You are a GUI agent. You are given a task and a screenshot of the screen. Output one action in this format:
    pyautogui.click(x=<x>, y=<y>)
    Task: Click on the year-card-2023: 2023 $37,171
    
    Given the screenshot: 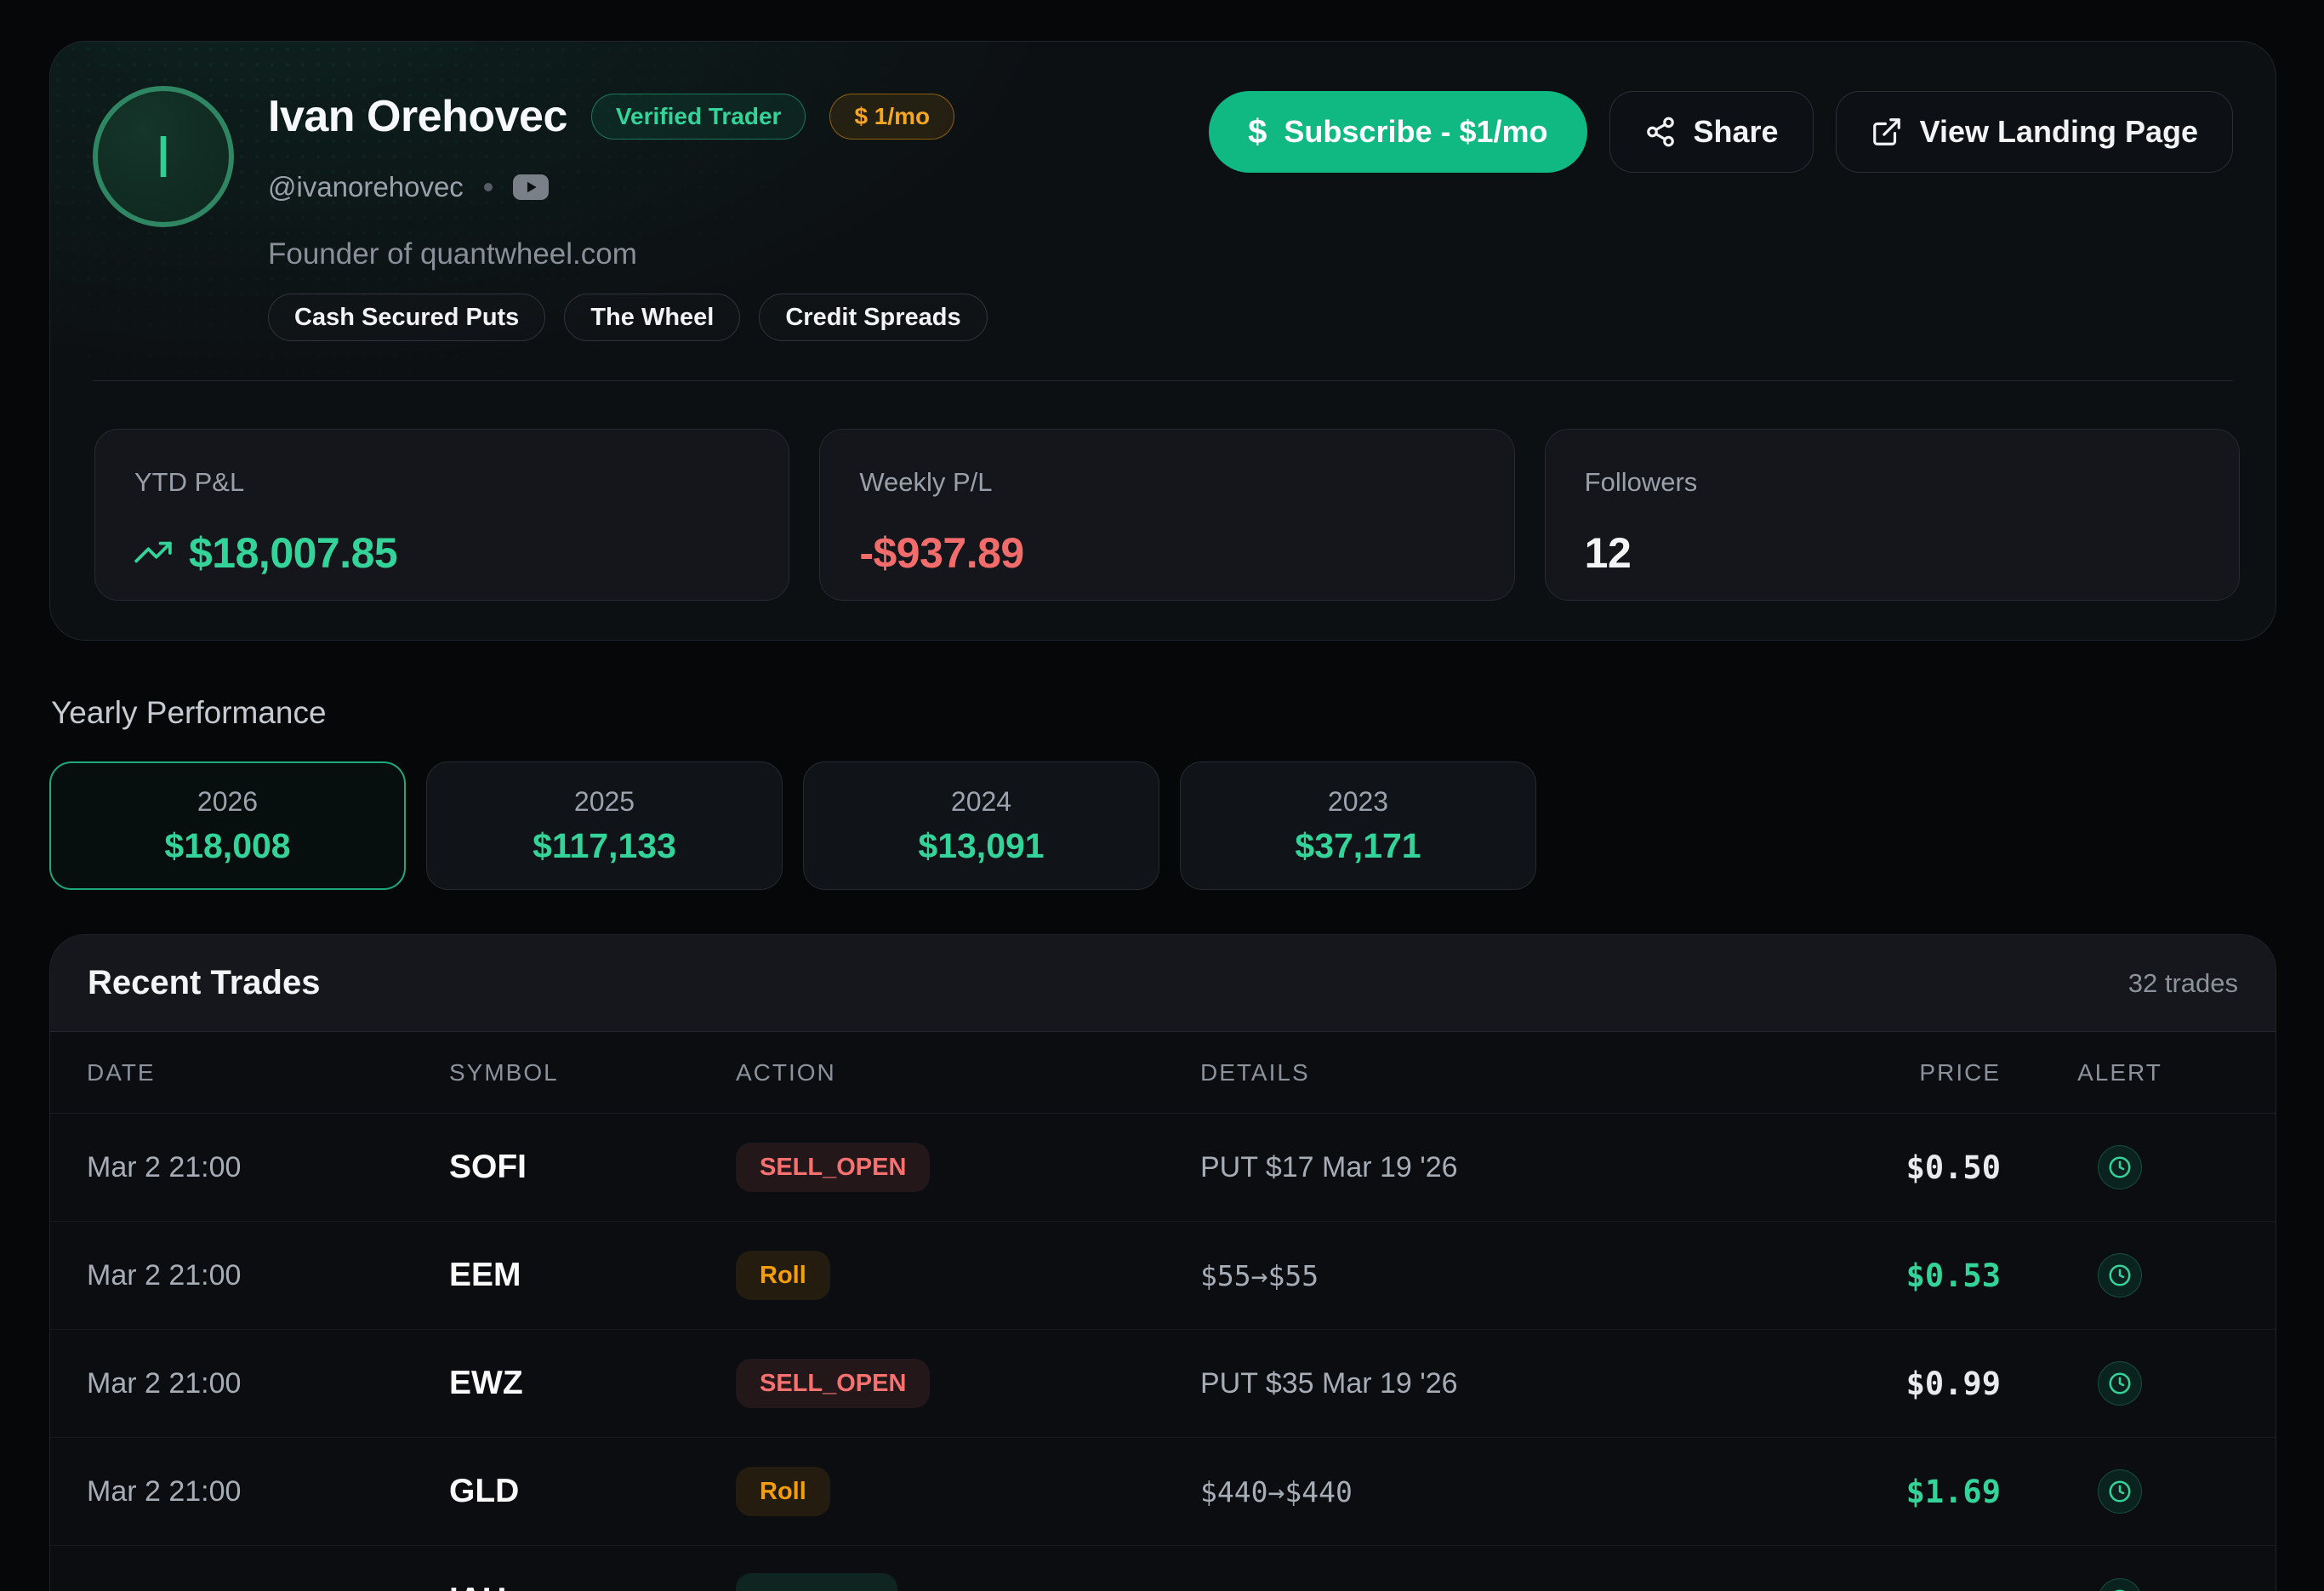 What is the action you would take?
    pyautogui.click(x=1358, y=825)
    